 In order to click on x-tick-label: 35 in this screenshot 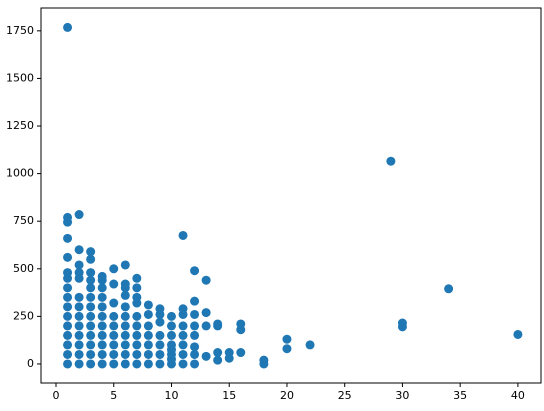, I will do `click(460, 395)`.